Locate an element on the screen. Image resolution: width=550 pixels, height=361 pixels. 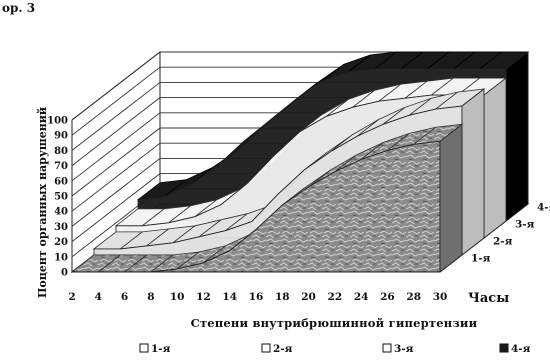
legend-item: 1-я is located at coordinates (155, 349).